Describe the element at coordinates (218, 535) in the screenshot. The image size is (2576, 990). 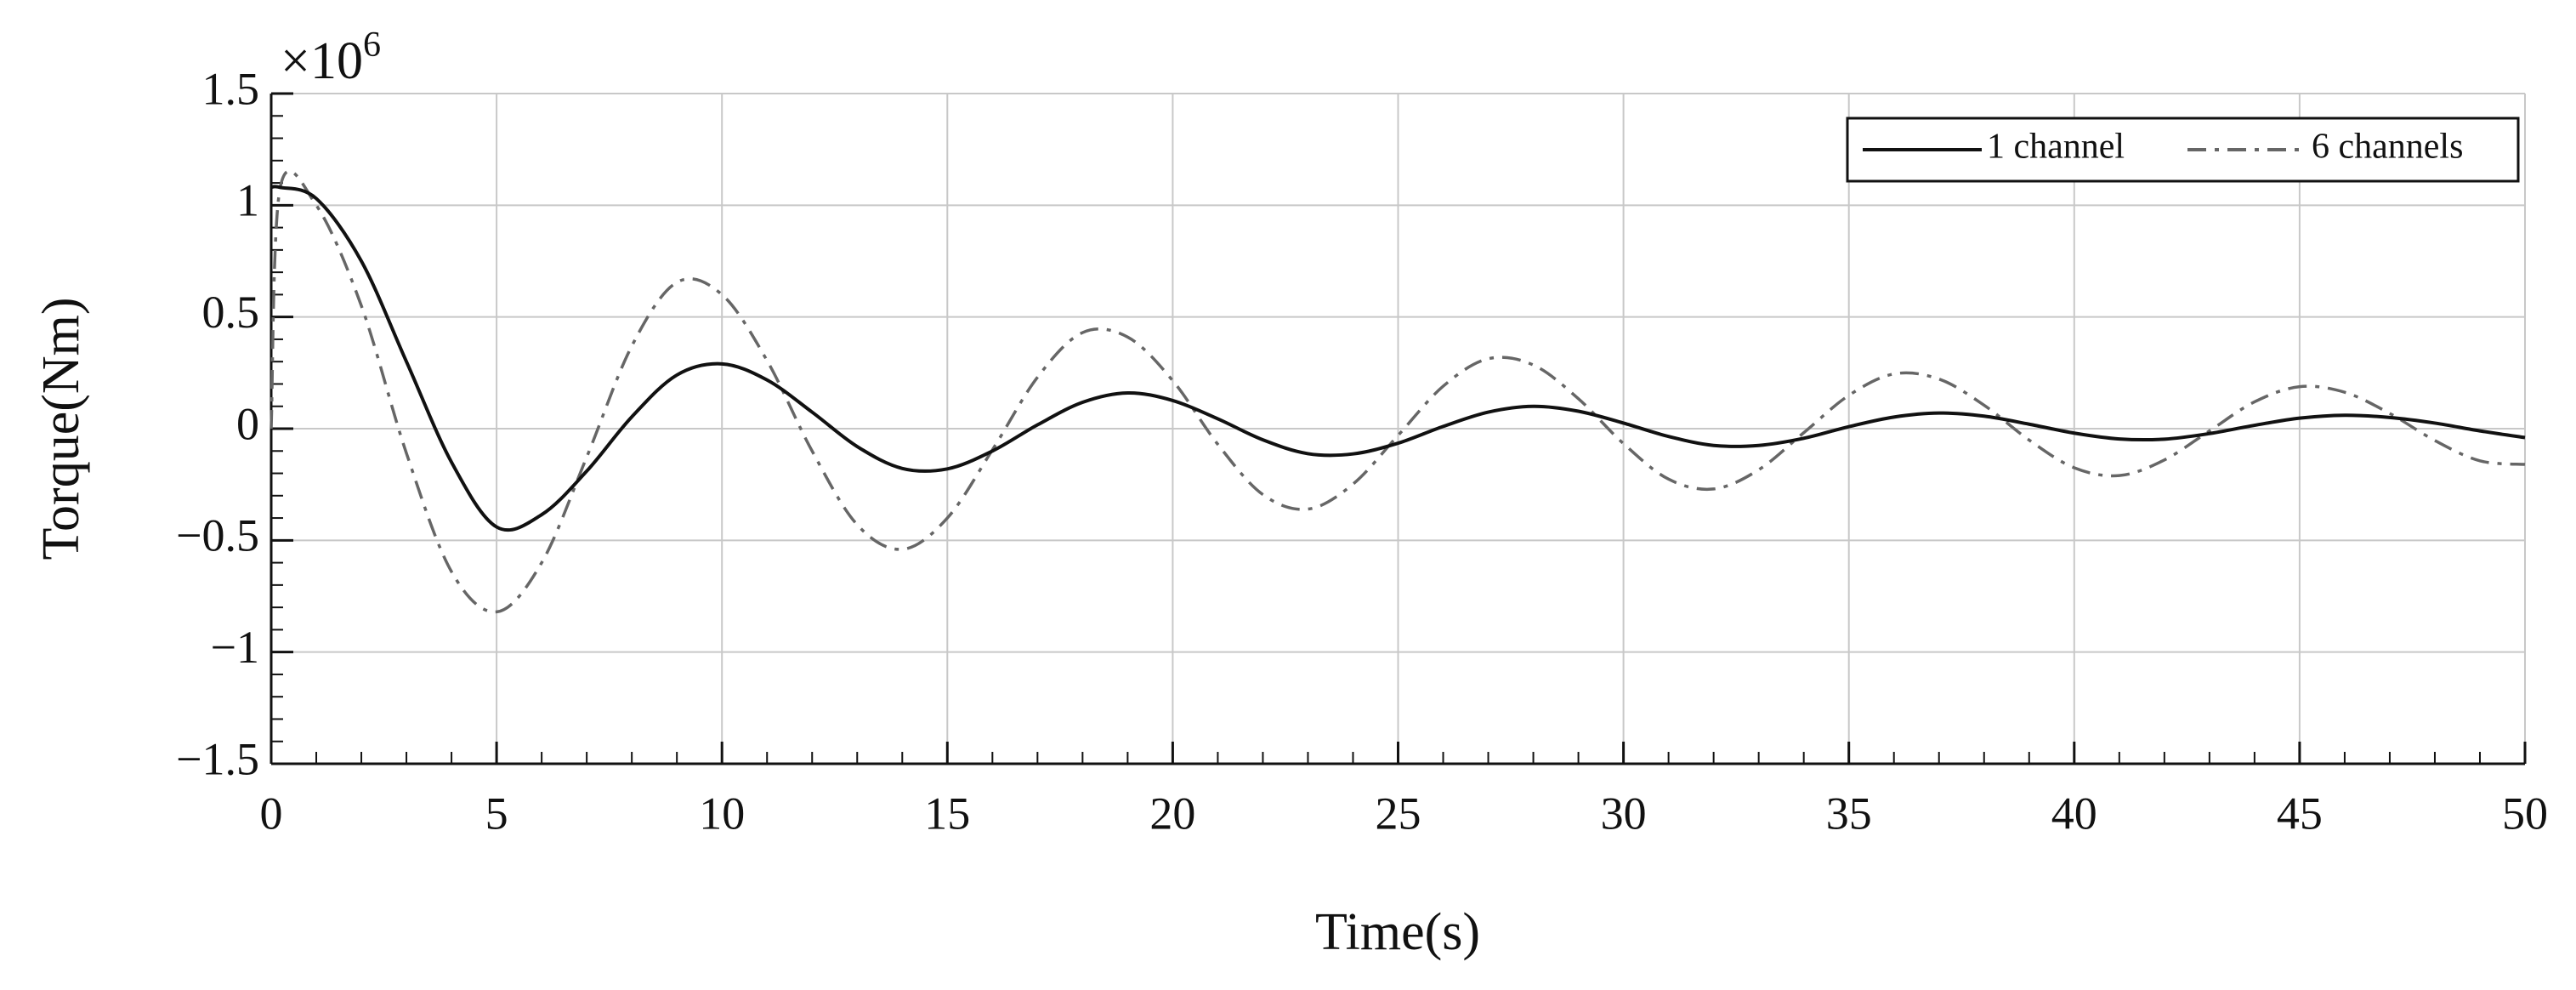
I see `y-tick-label: −0.5` at that location.